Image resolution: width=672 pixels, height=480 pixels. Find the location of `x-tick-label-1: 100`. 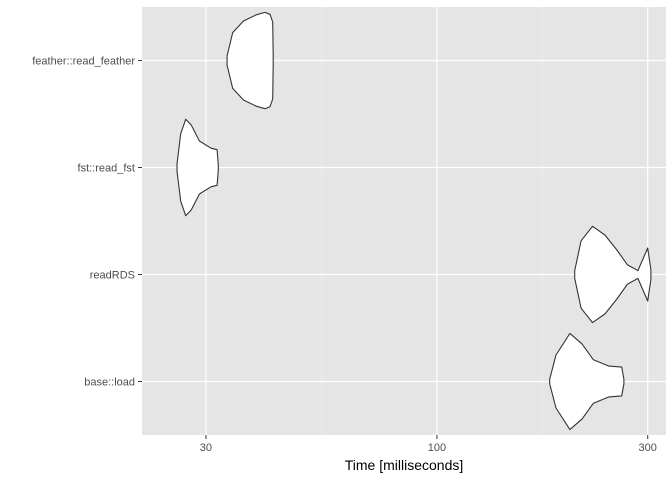

x-tick-label-1: 100 is located at coordinates (437, 448).